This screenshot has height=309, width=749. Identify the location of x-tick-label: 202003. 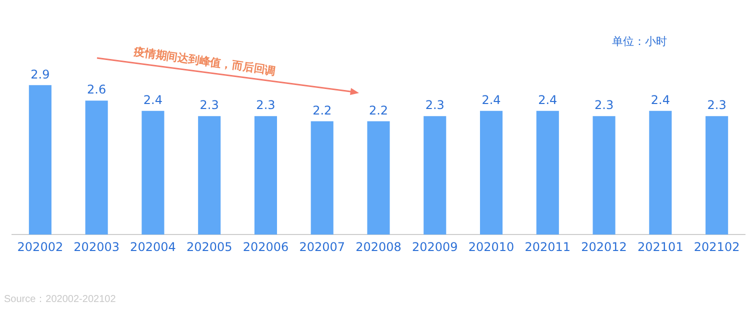
(97, 247).